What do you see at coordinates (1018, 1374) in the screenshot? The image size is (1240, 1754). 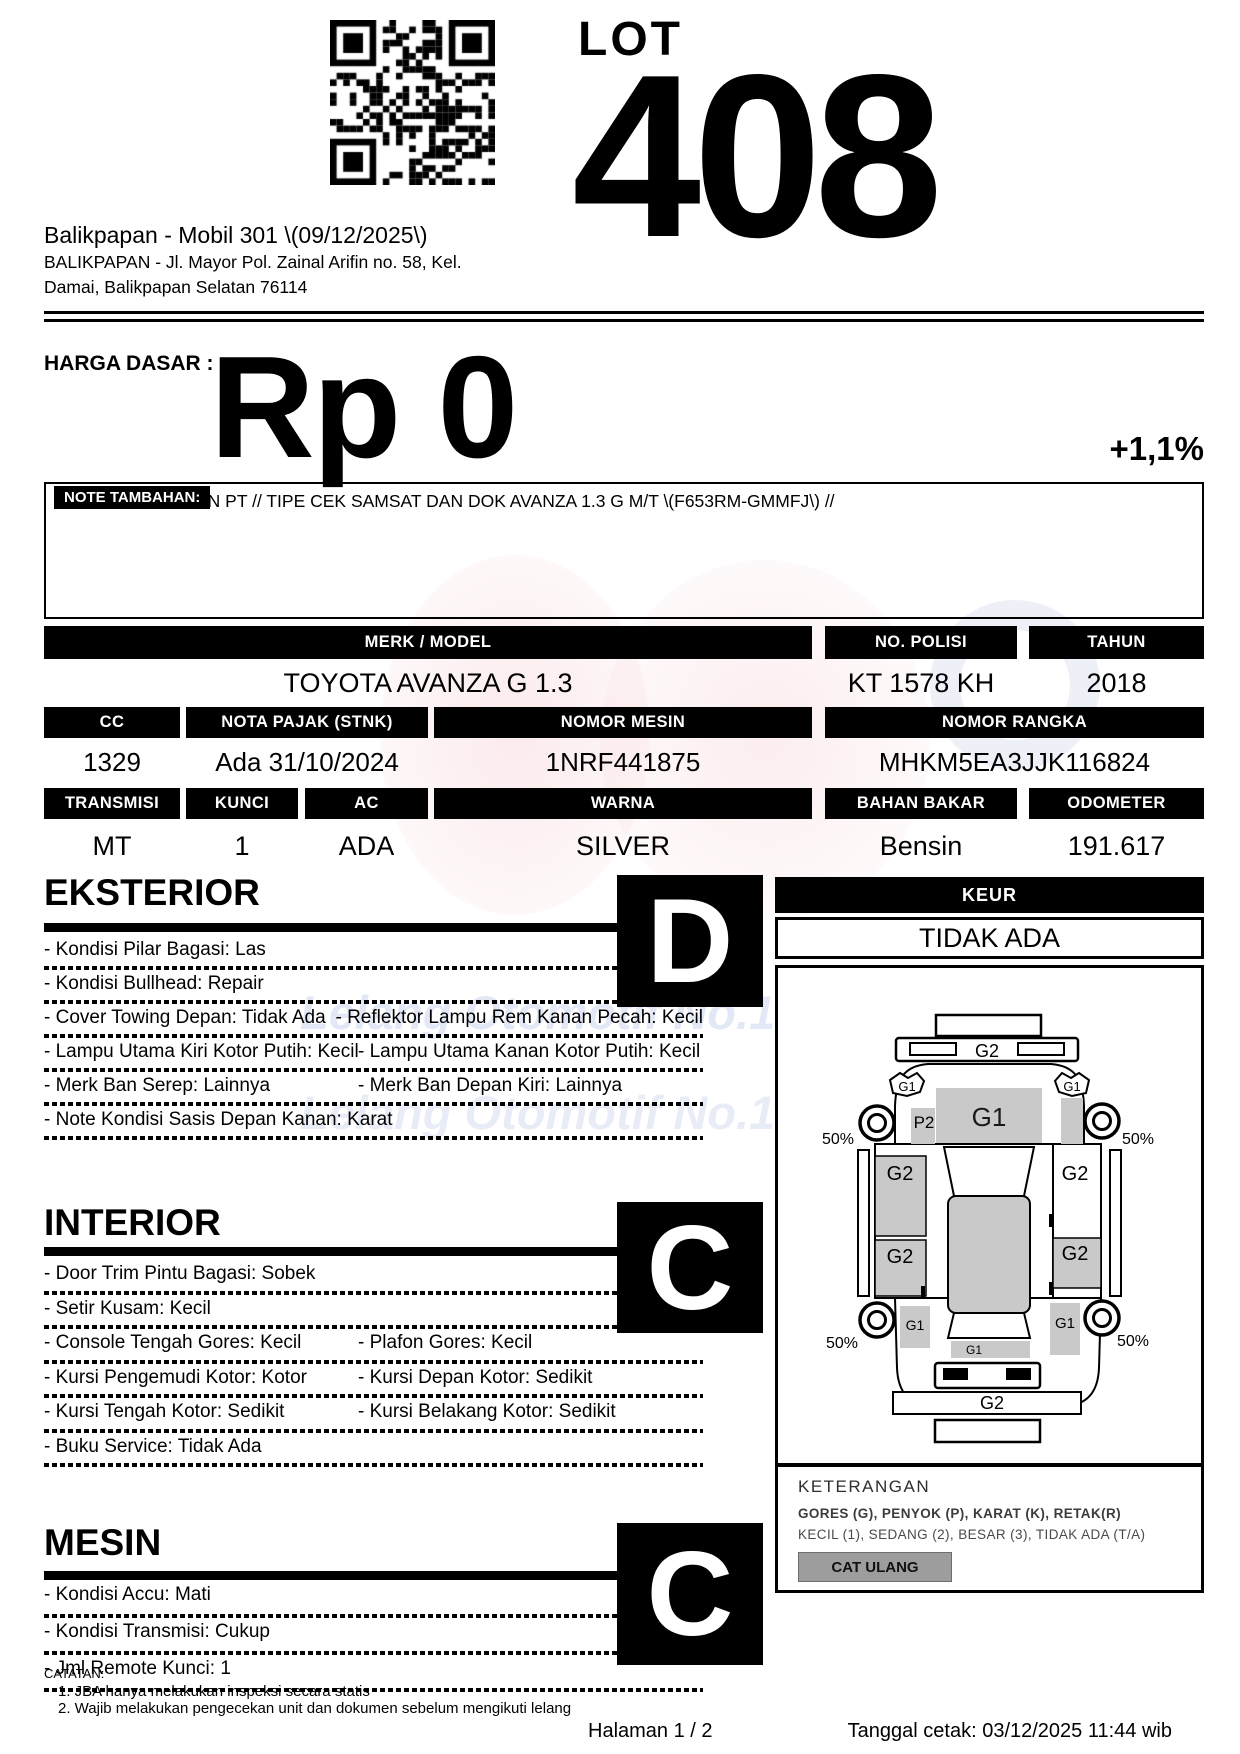 I see `rear-reflector-right` at bounding box center [1018, 1374].